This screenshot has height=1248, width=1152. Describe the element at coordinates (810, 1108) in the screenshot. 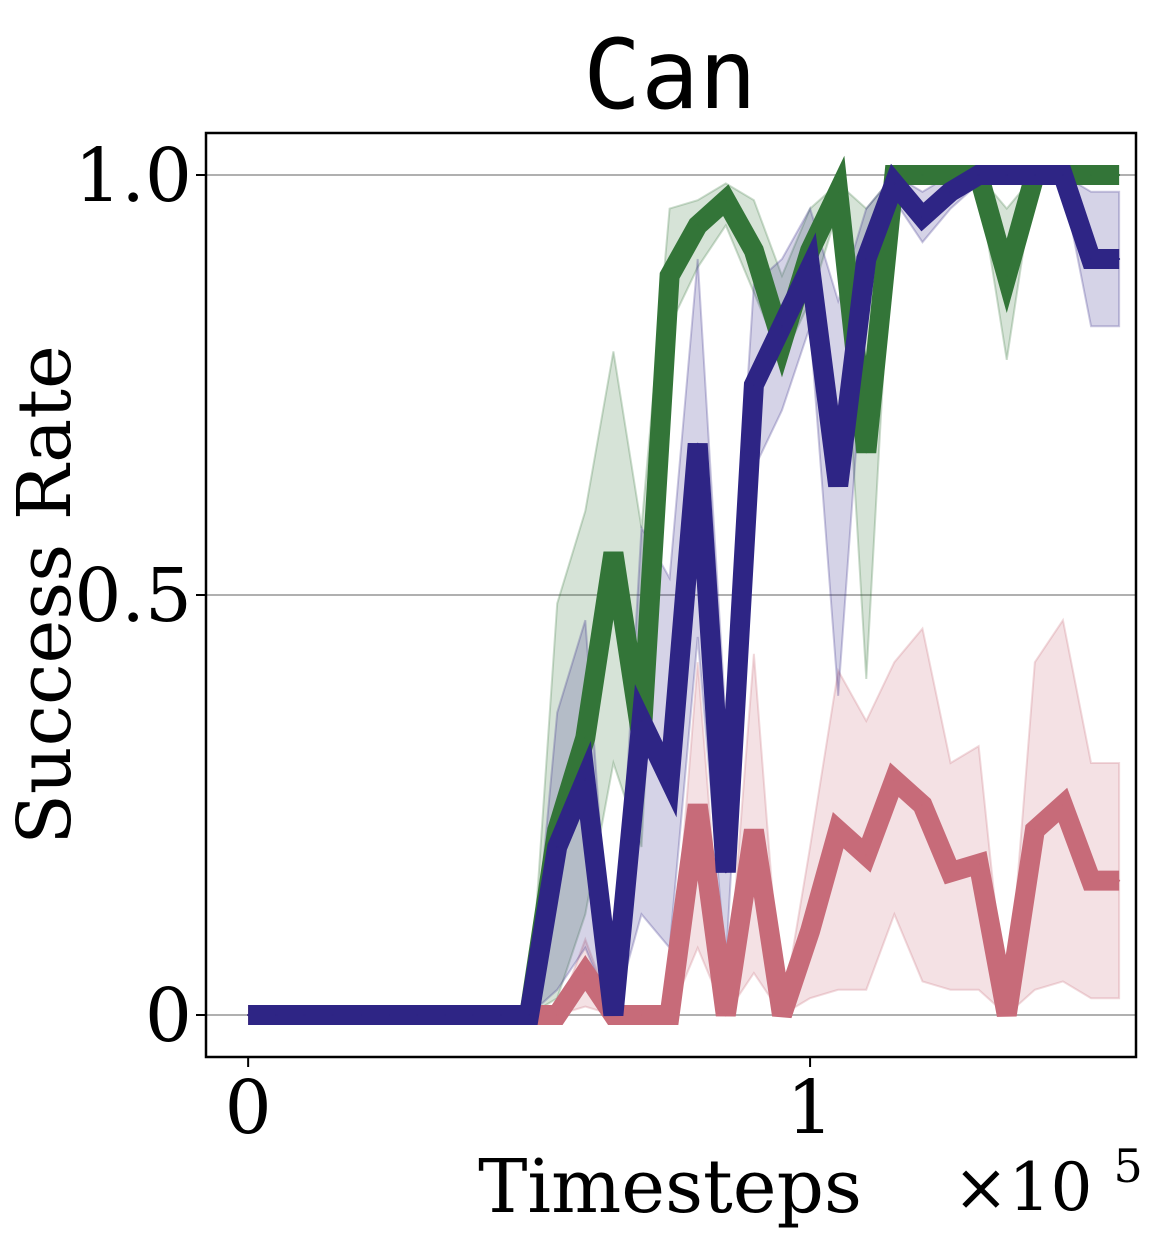

I see `x-tick-label: 1` at that location.